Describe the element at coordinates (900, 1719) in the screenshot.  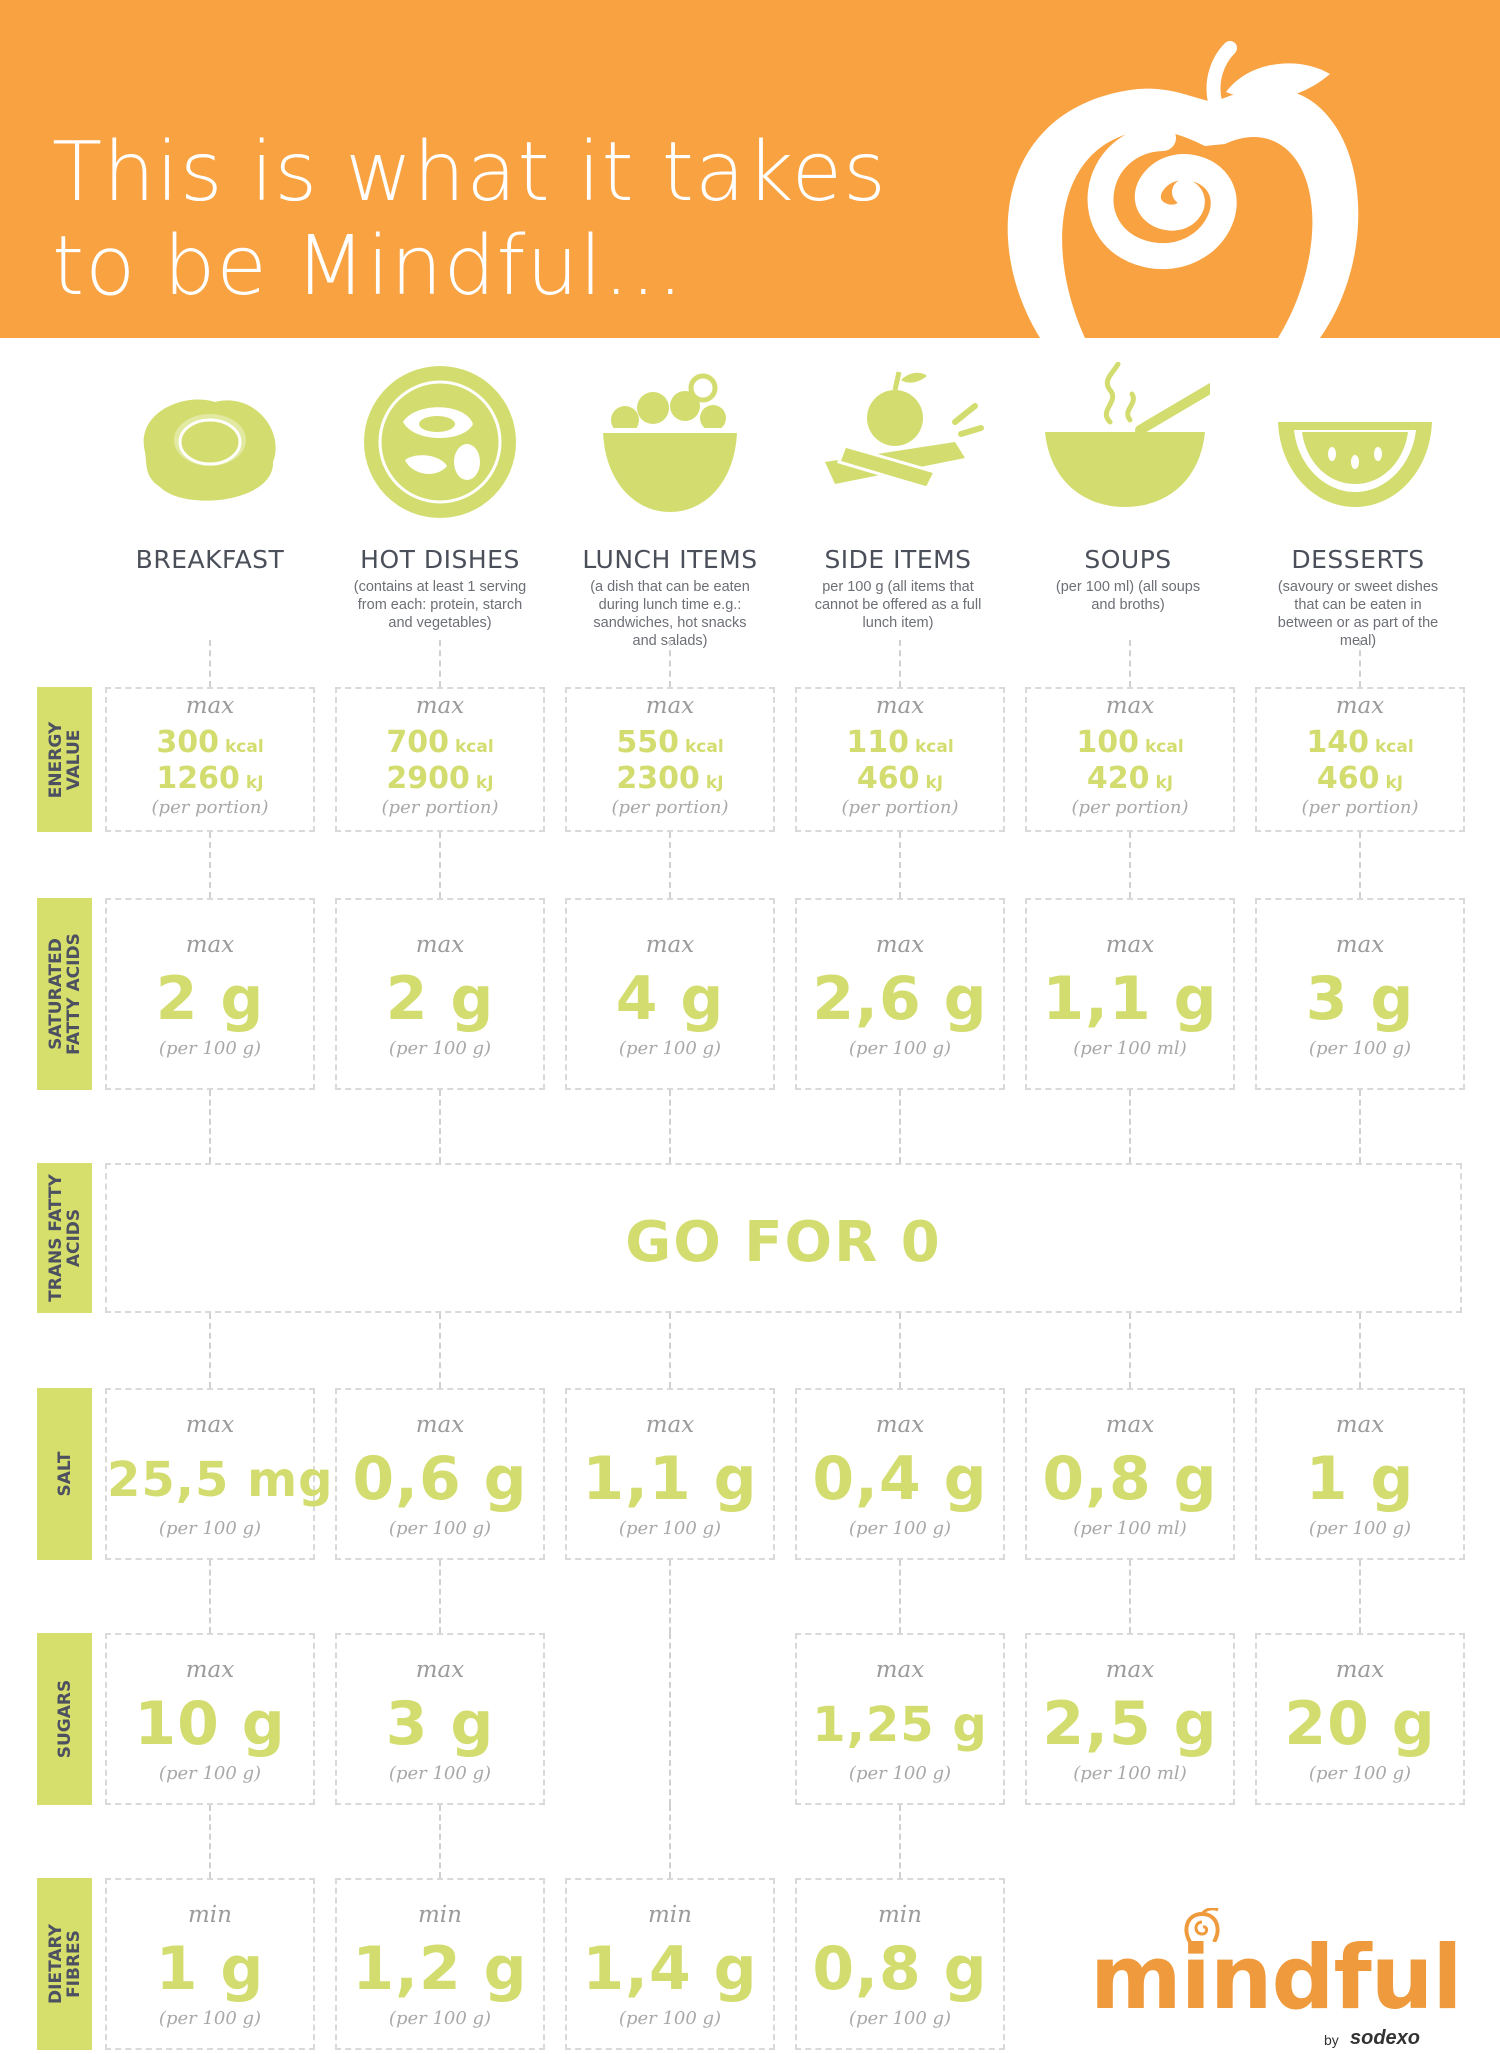
I see `sugars-cell: max 1,25 g (per 100 g)` at that location.